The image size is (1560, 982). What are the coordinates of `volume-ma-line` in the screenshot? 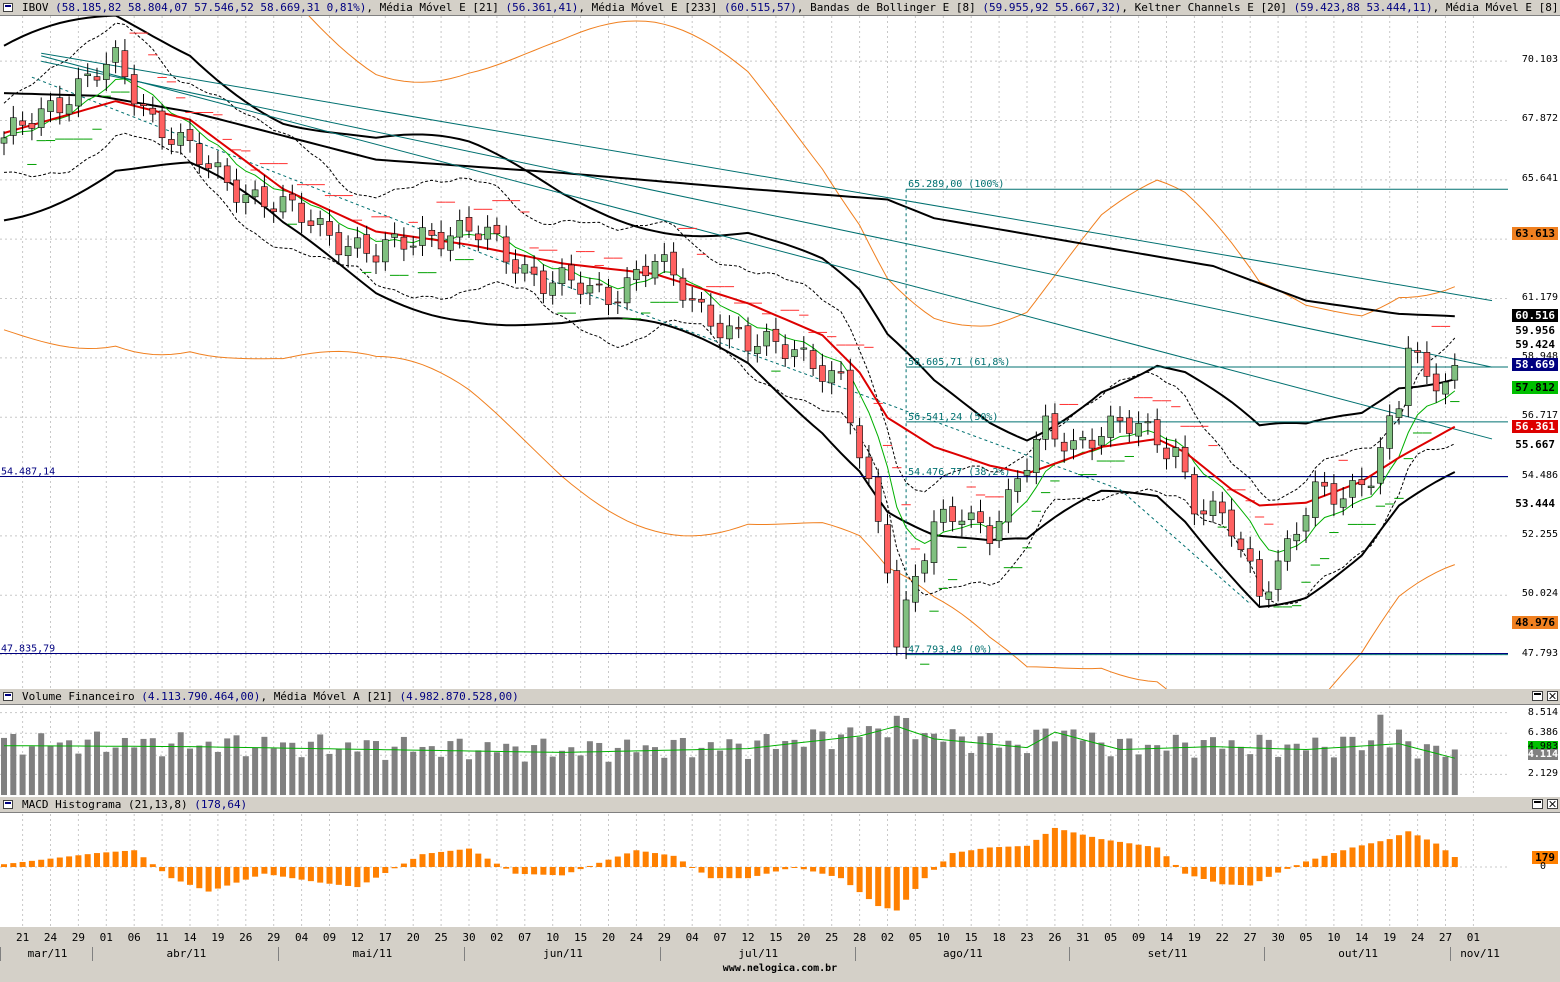 It's located at (729, 742).